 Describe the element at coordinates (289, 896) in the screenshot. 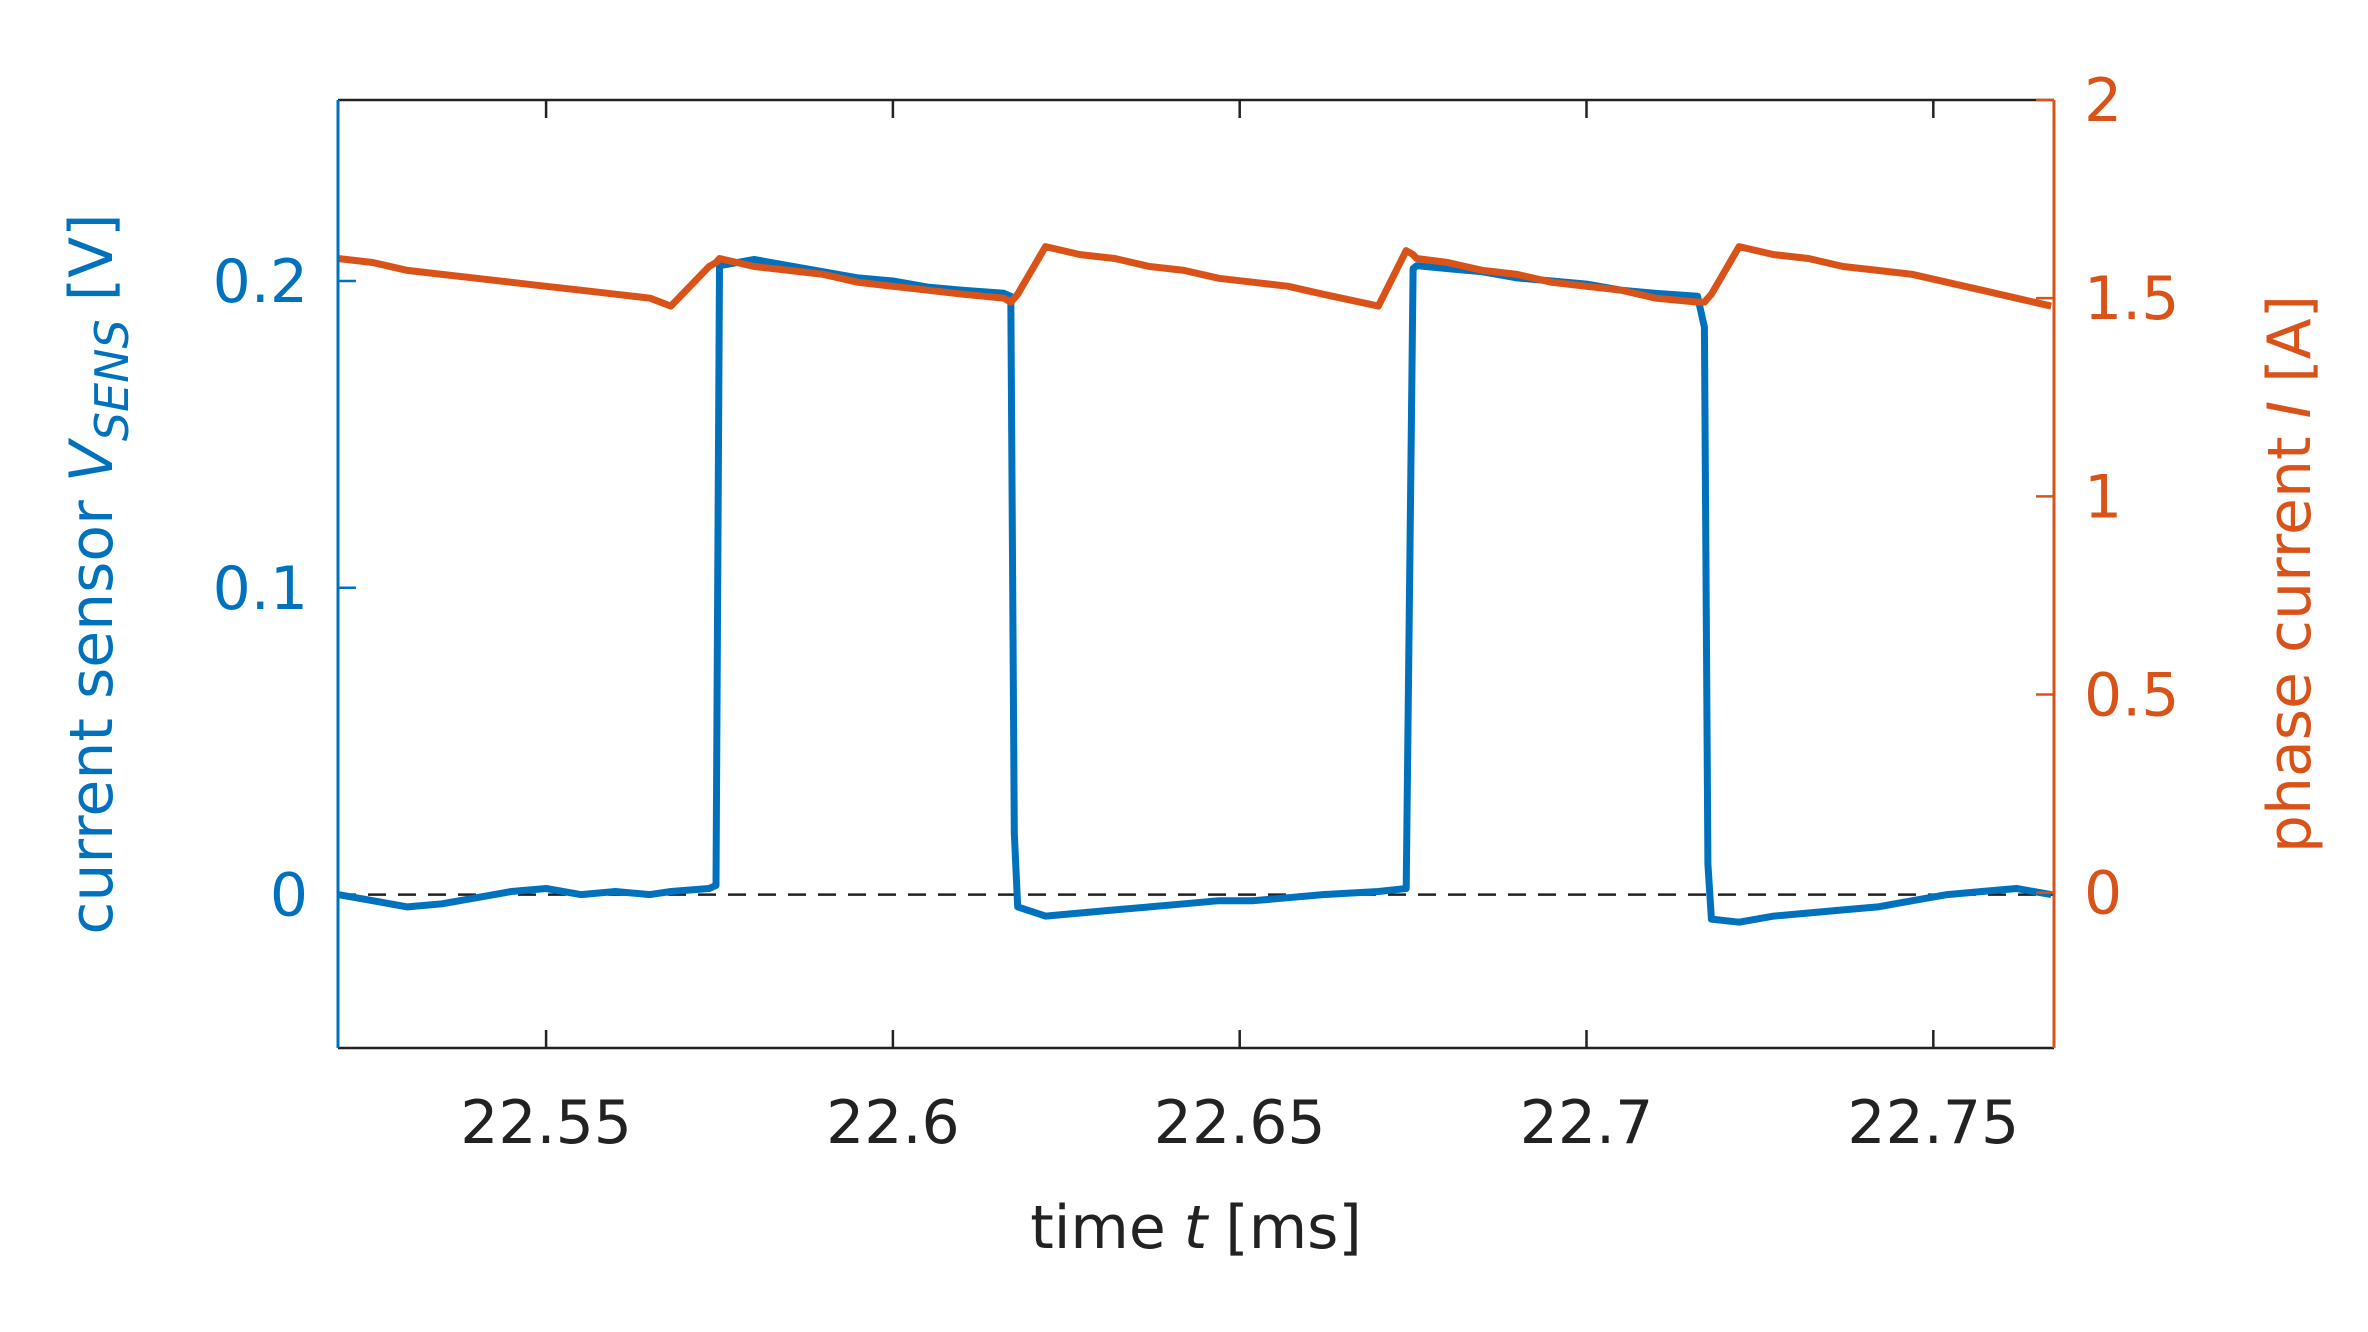

I see `y-tick-label: 0` at that location.